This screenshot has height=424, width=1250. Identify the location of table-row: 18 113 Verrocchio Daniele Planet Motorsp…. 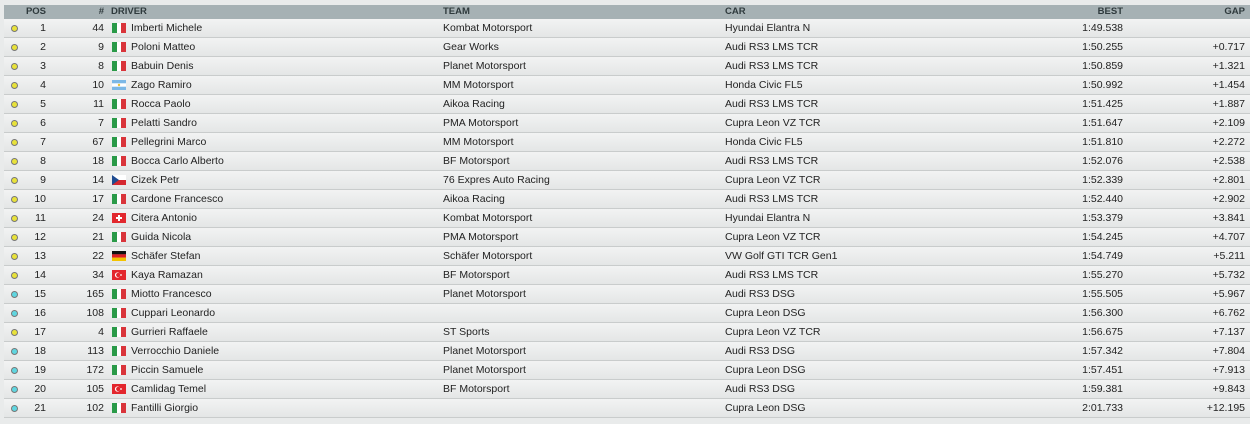
(627, 351).